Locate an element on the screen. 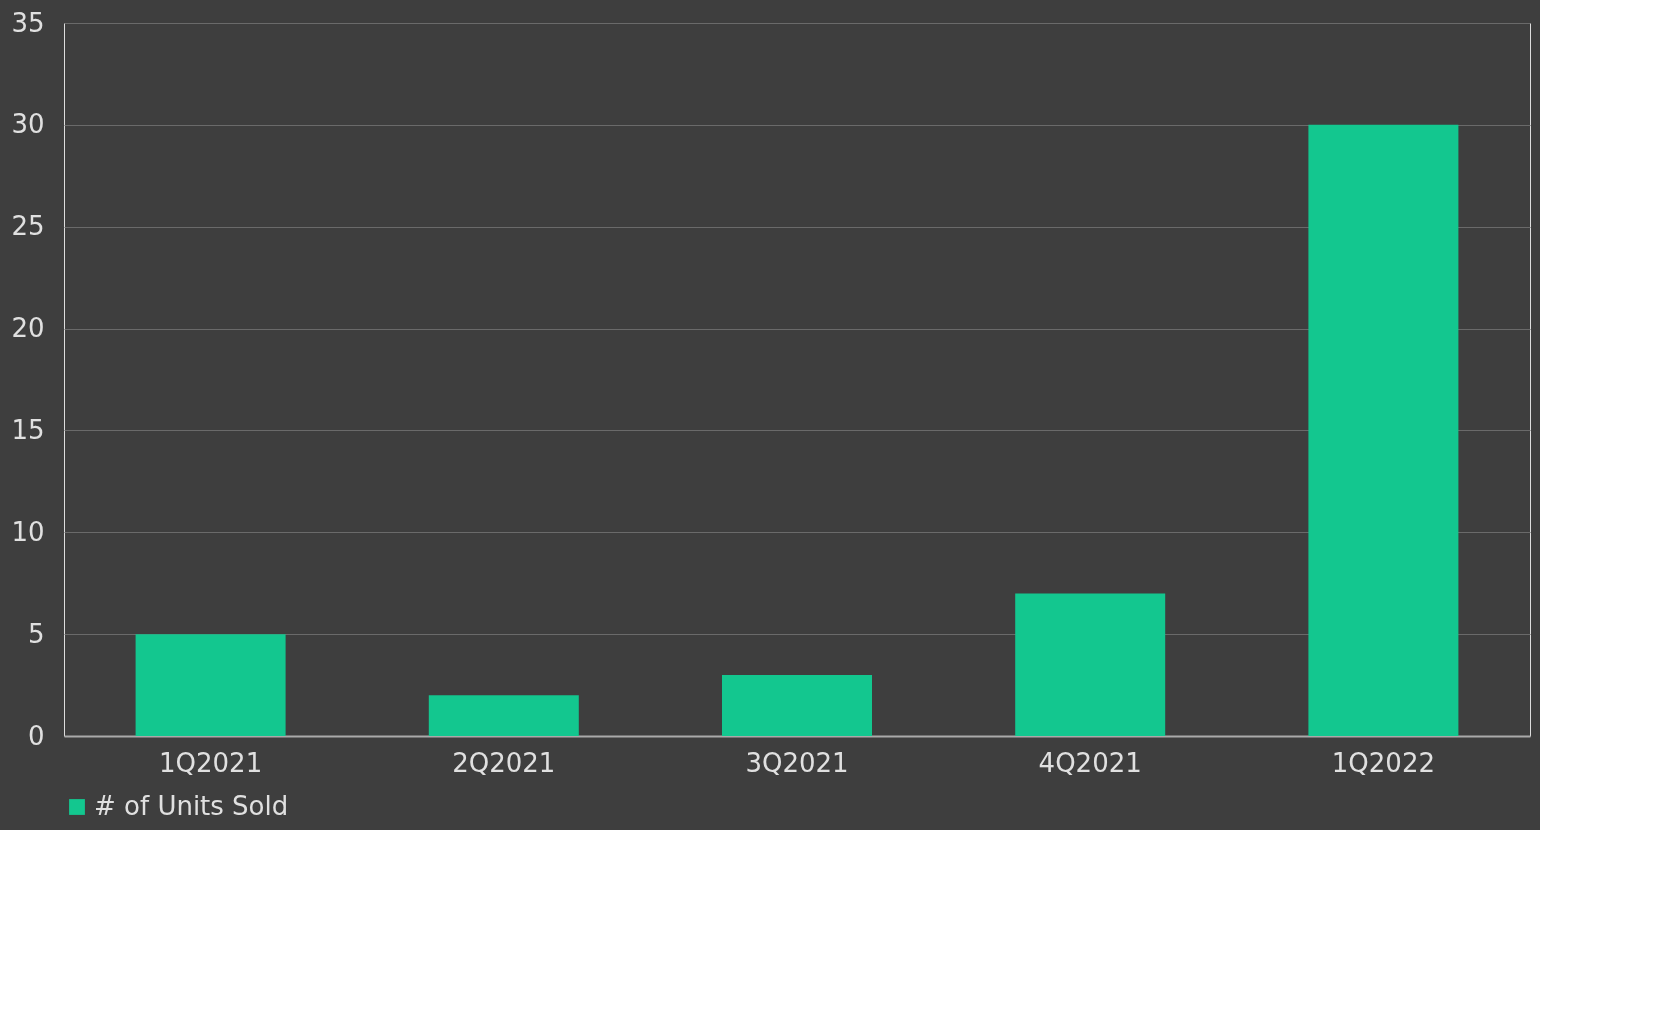  y-tick-label: 0 is located at coordinates (36, 735).